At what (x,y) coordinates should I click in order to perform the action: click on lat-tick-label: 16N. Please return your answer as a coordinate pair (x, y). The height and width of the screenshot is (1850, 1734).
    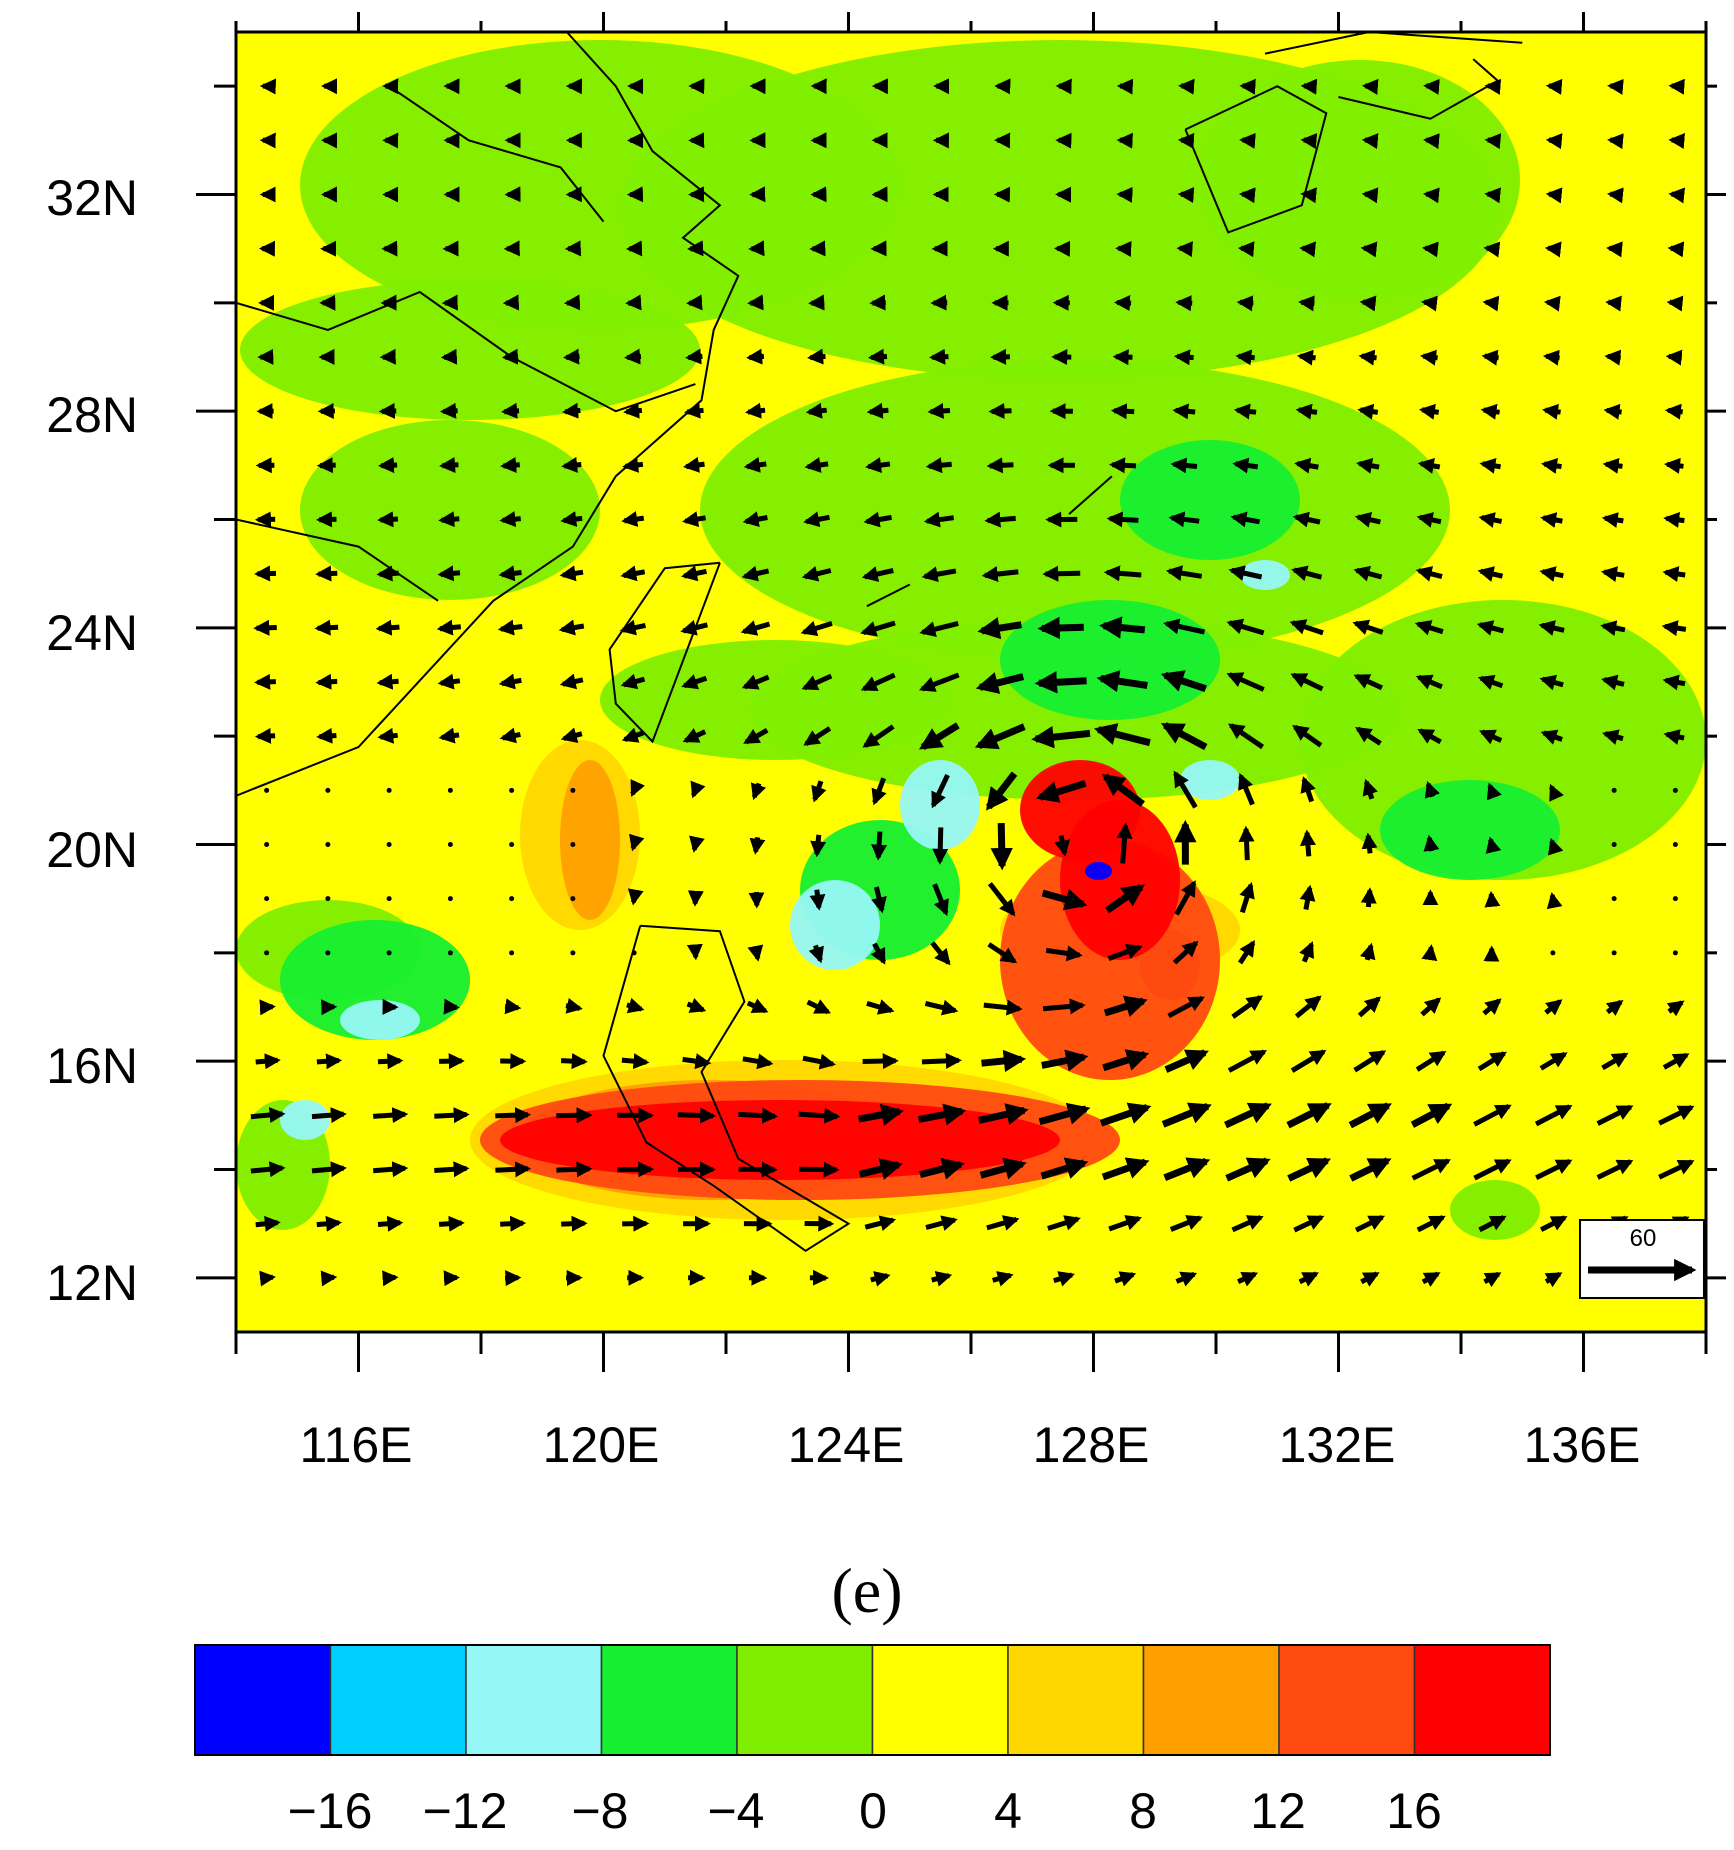
    Looking at the image, I should click on (92, 1066).